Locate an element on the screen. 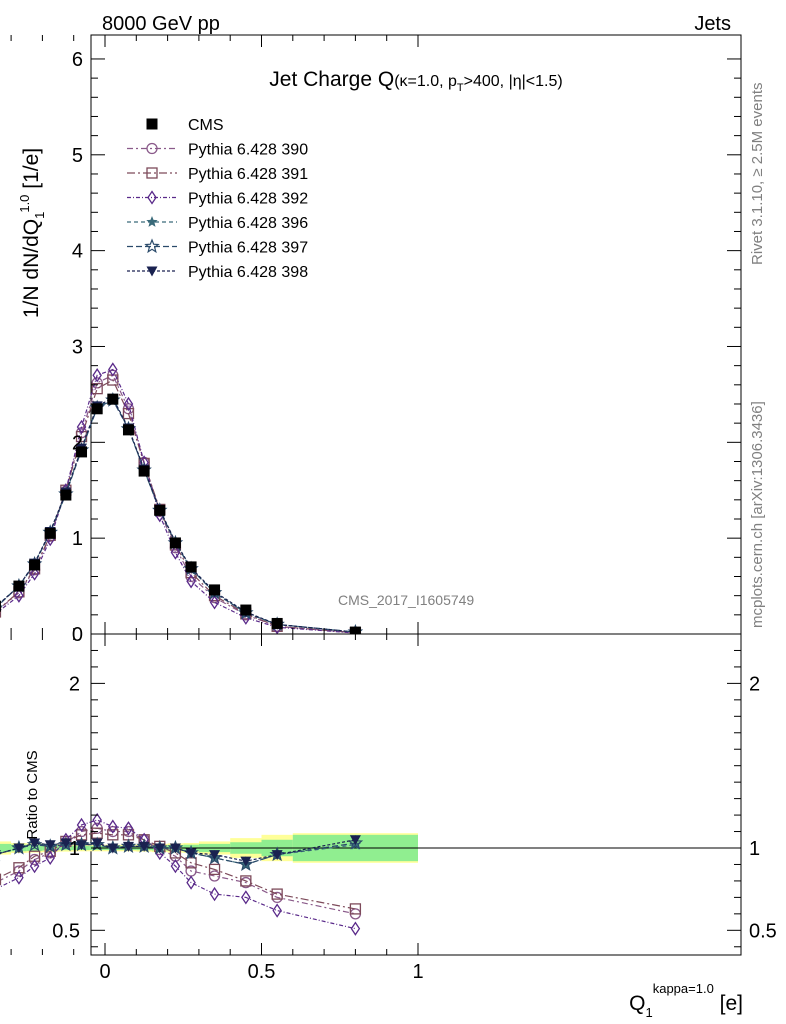 This screenshot has height=1024, width=786. plot-title-sub: T is located at coordinates (460, 88).